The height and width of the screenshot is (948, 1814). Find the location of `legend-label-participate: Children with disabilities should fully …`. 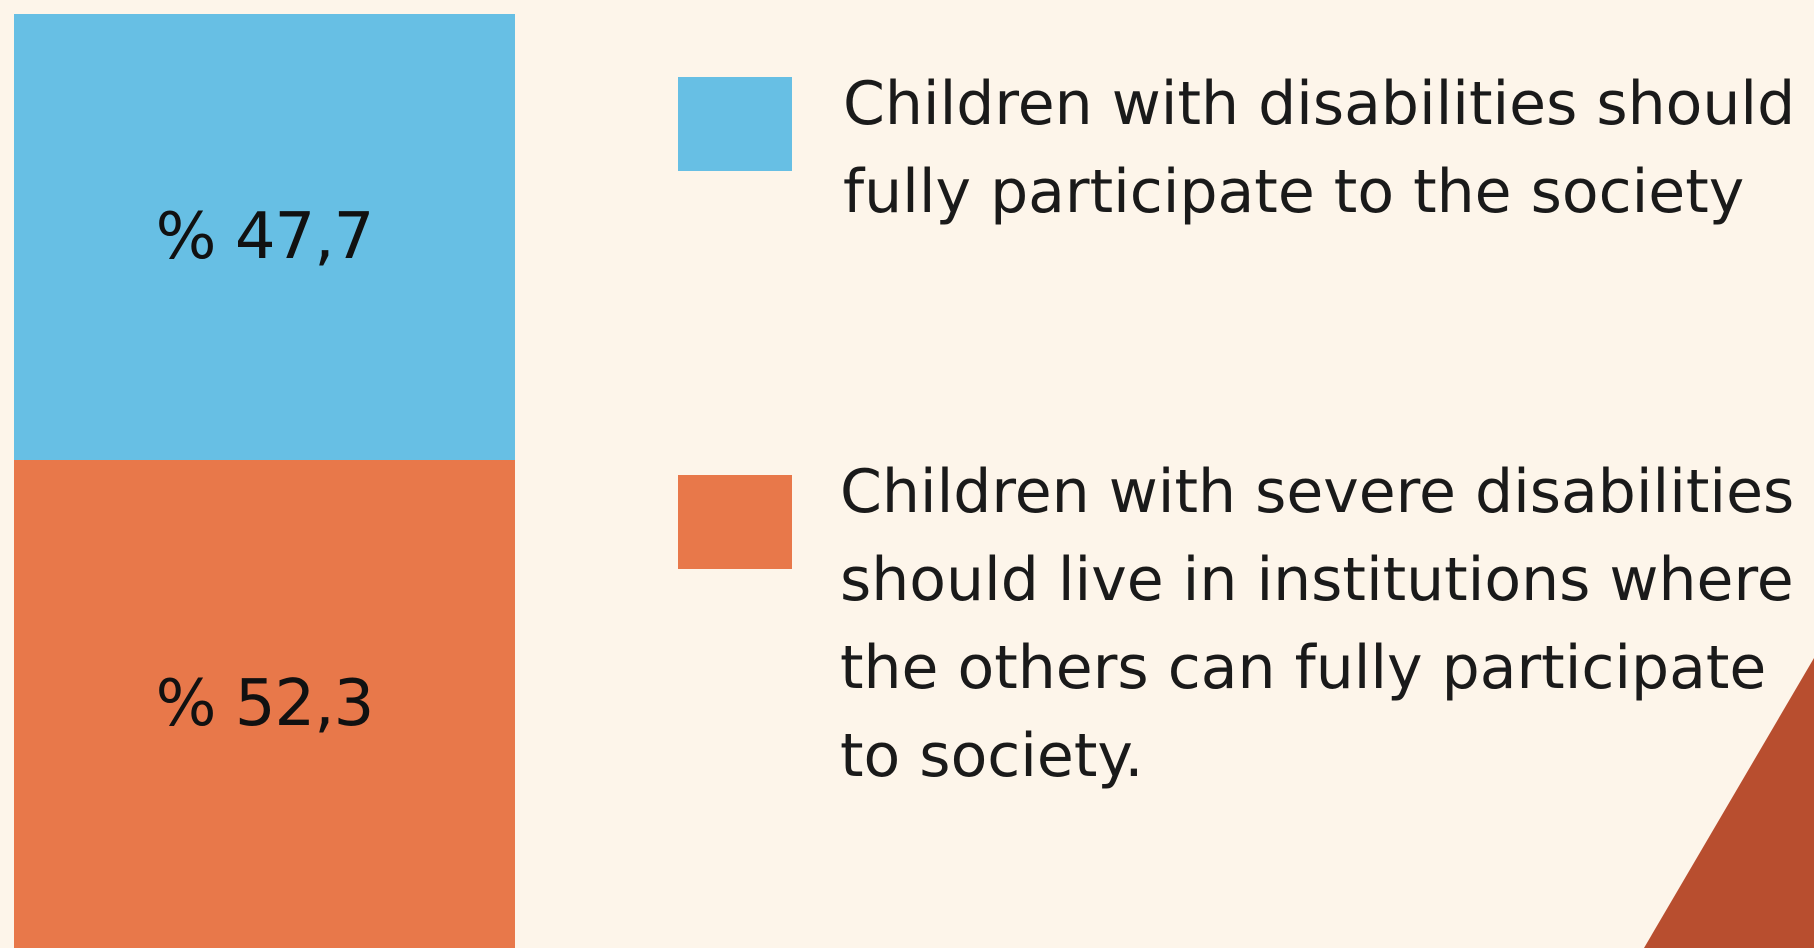

legend-label-participate: Children with disabilities should fully … is located at coordinates (1319, 148).